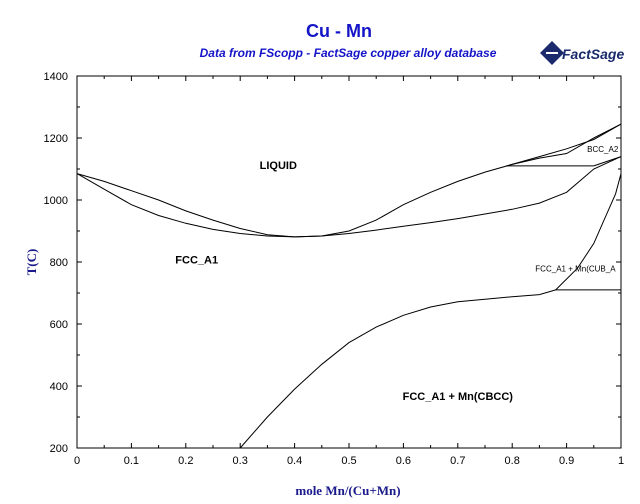 The image size is (640, 504). I want to click on logo-stripe, so click(552, 53).